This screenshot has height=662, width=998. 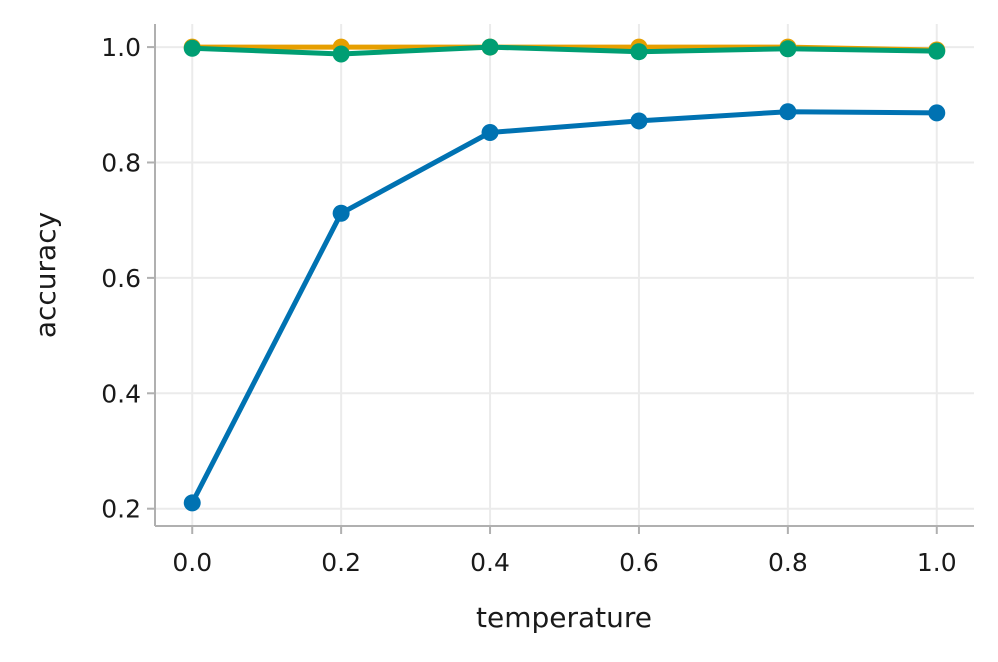 I want to click on x-tick-label: 0.0, so click(x=192, y=562).